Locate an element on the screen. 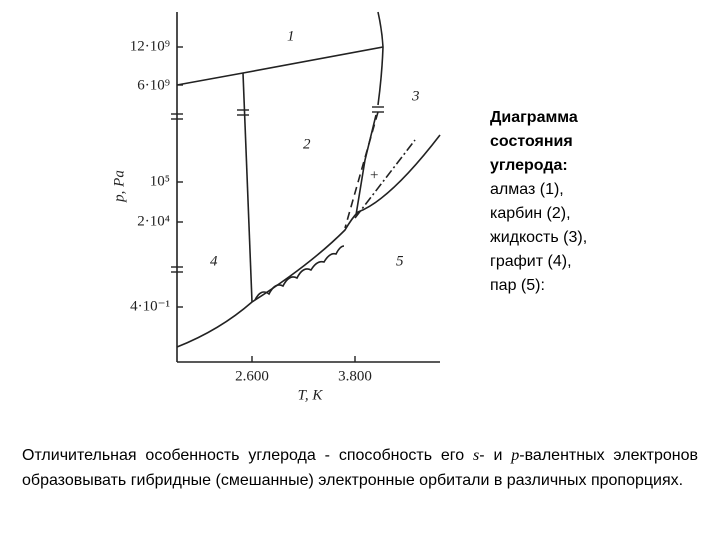 The height and width of the screenshot is (540, 720). region-label: 5 is located at coordinates (400, 261).